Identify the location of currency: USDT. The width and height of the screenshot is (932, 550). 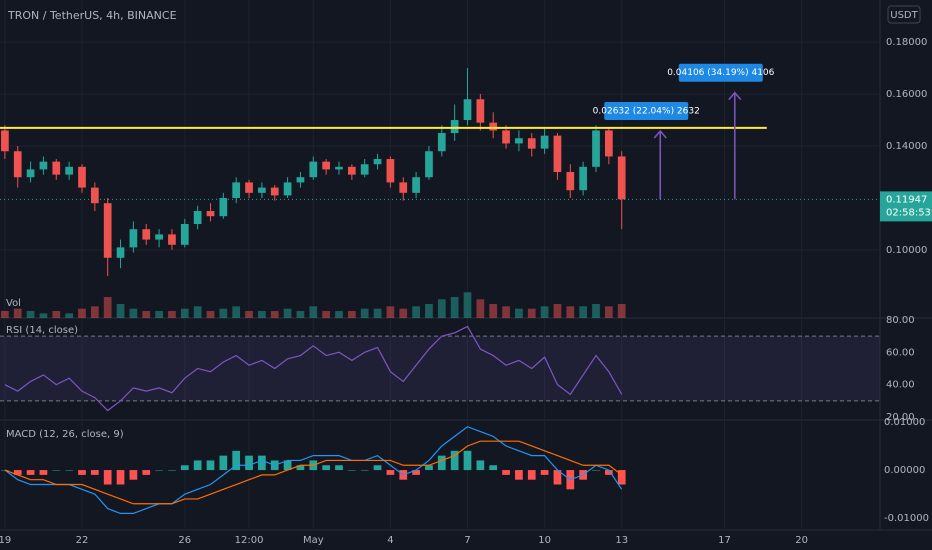
(904, 15).